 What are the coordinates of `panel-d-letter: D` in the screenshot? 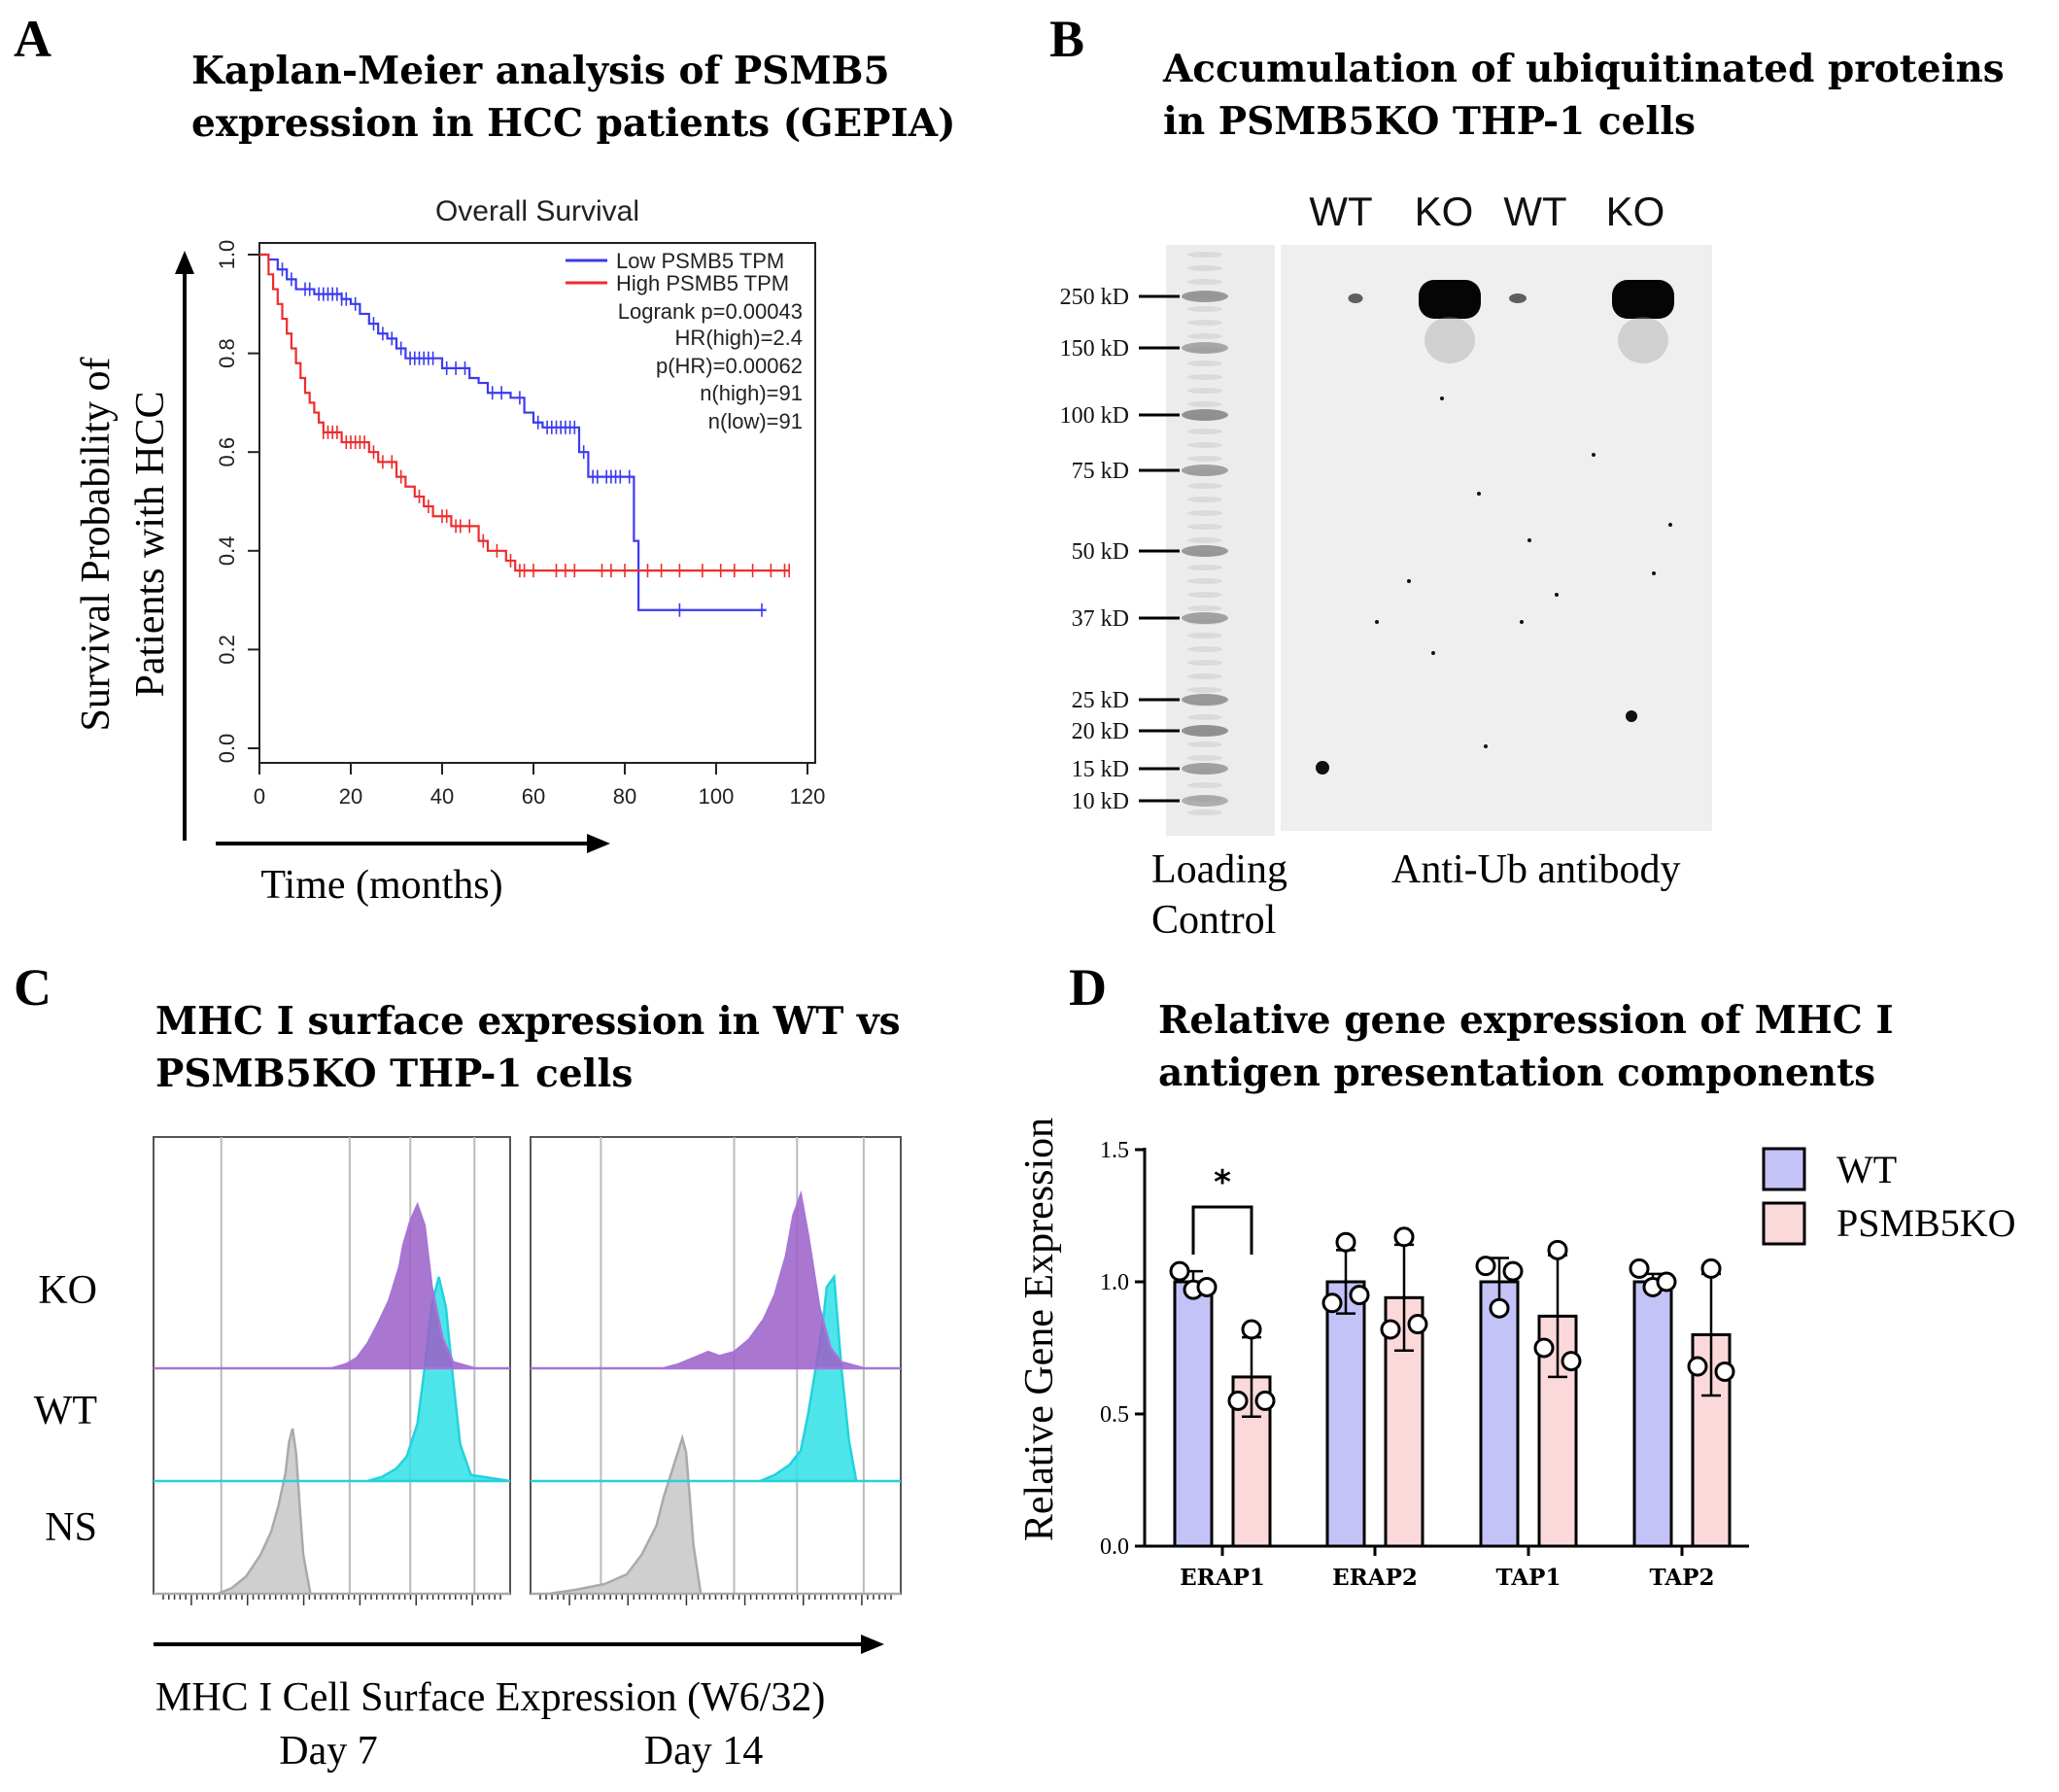 It's located at (1088, 987).